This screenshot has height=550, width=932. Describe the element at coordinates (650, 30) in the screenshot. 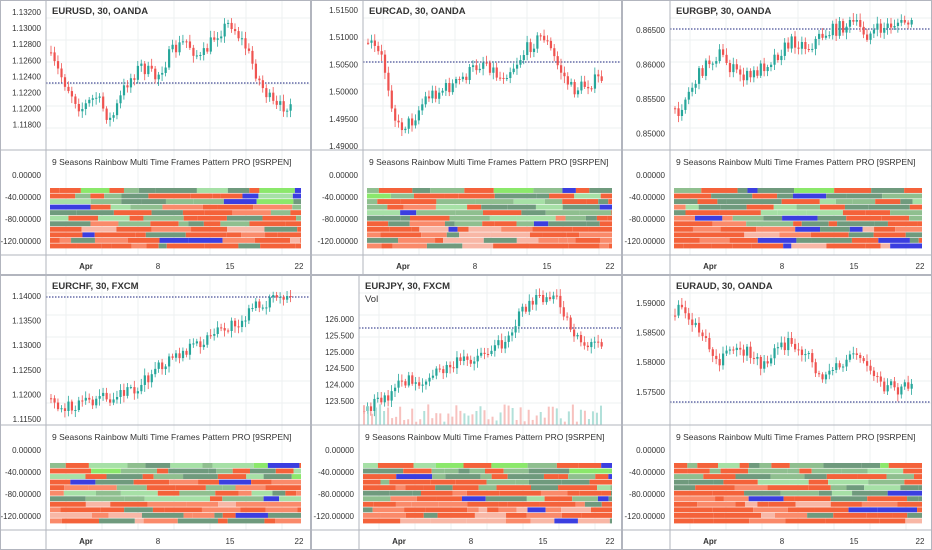

I see `price-axis-label: 0.86500` at that location.